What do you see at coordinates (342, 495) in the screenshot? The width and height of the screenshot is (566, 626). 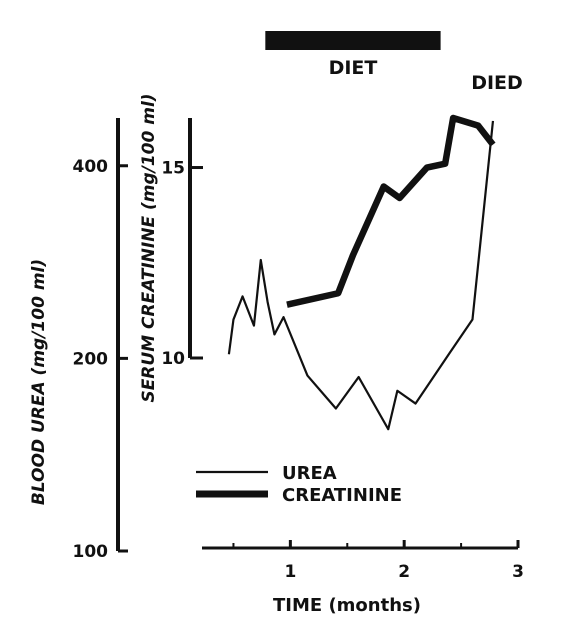 I see `legend-label-creatinine: CREATININE` at bounding box center [342, 495].